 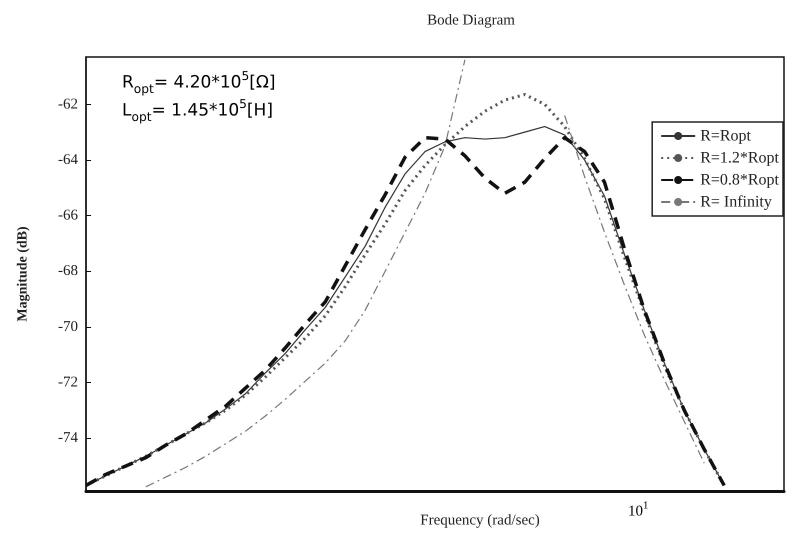 What do you see at coordinates (736, 202) in the screenshot?
I see `legend-label: R= Infinity` at bounding box center [736, 202].